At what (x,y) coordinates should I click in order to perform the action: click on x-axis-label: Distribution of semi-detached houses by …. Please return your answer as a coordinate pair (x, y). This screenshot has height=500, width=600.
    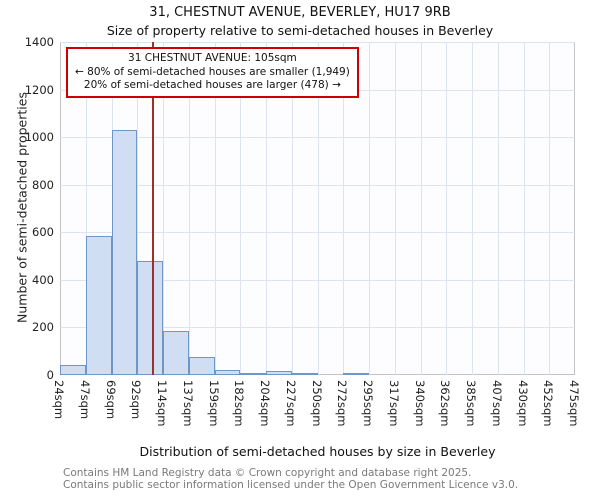
    Looking at the image, I should click on (317, 451).